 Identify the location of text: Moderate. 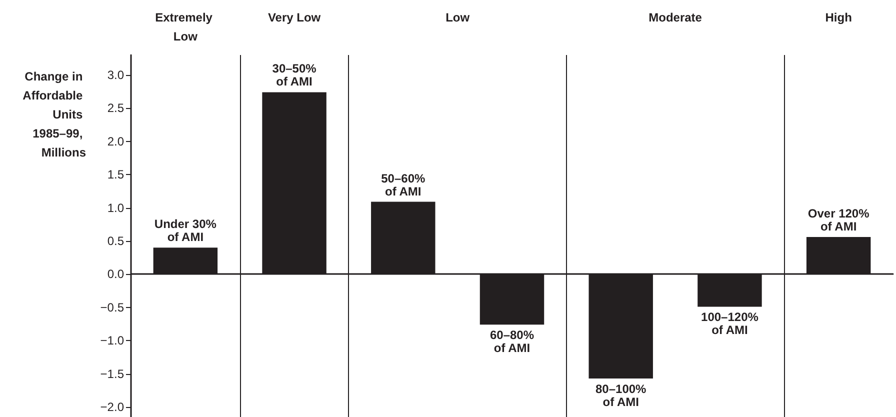
(675, 17).